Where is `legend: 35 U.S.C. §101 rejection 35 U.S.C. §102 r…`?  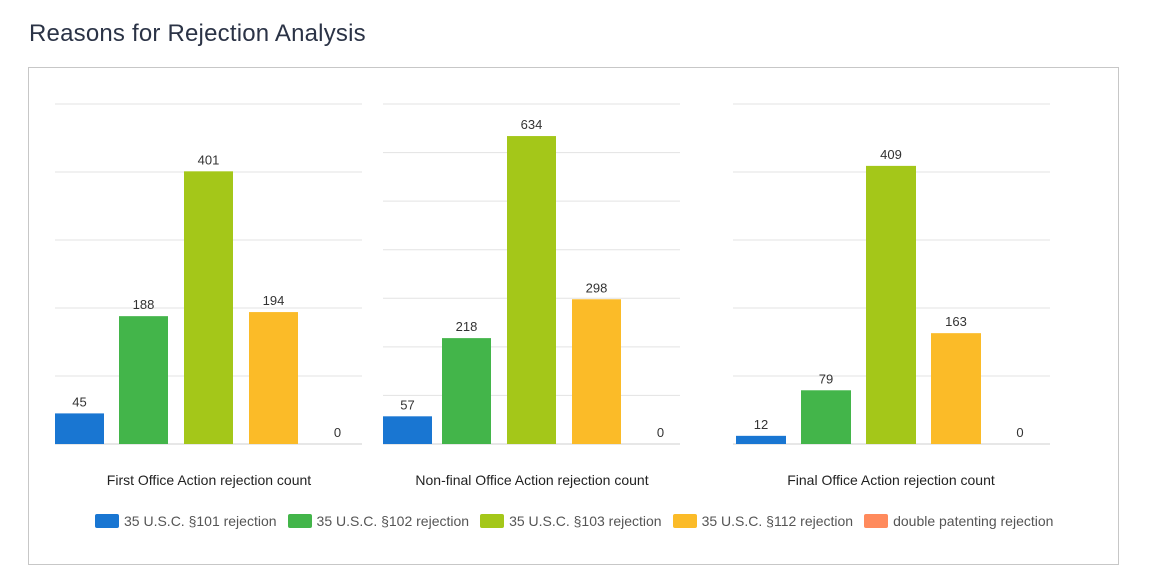
legend: 35 U.S.C. §101 rejection 35 U.S.C. §102 r… is located at coordinates (579, 521).